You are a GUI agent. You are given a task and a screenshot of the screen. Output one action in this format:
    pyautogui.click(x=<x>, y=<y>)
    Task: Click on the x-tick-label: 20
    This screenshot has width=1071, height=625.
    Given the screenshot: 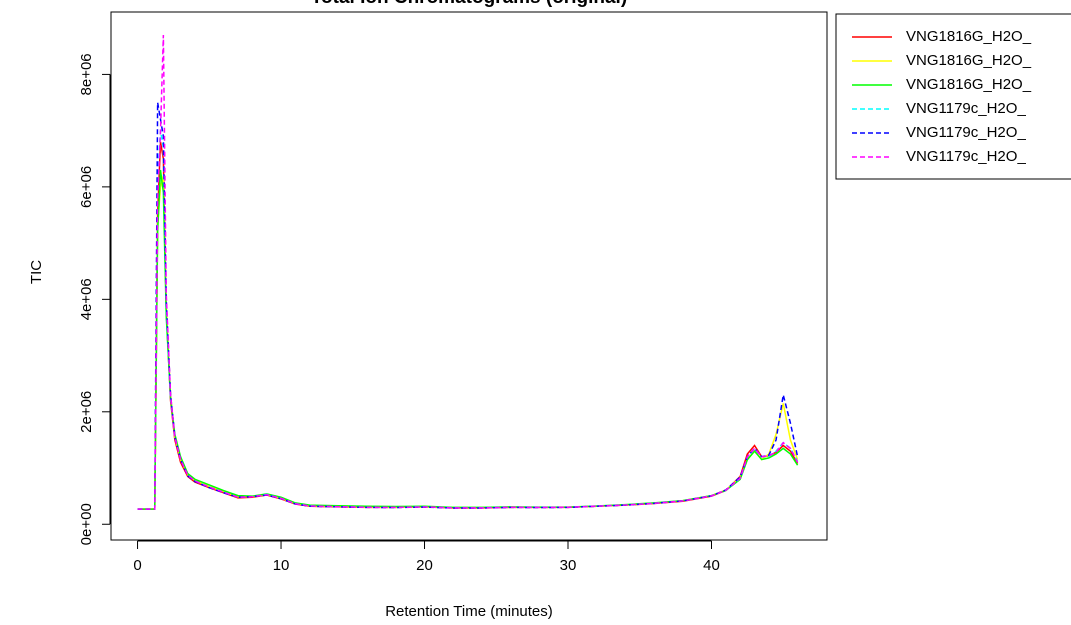 What is the action you would take?
    pyautogui.click(x=424, y=565)
    